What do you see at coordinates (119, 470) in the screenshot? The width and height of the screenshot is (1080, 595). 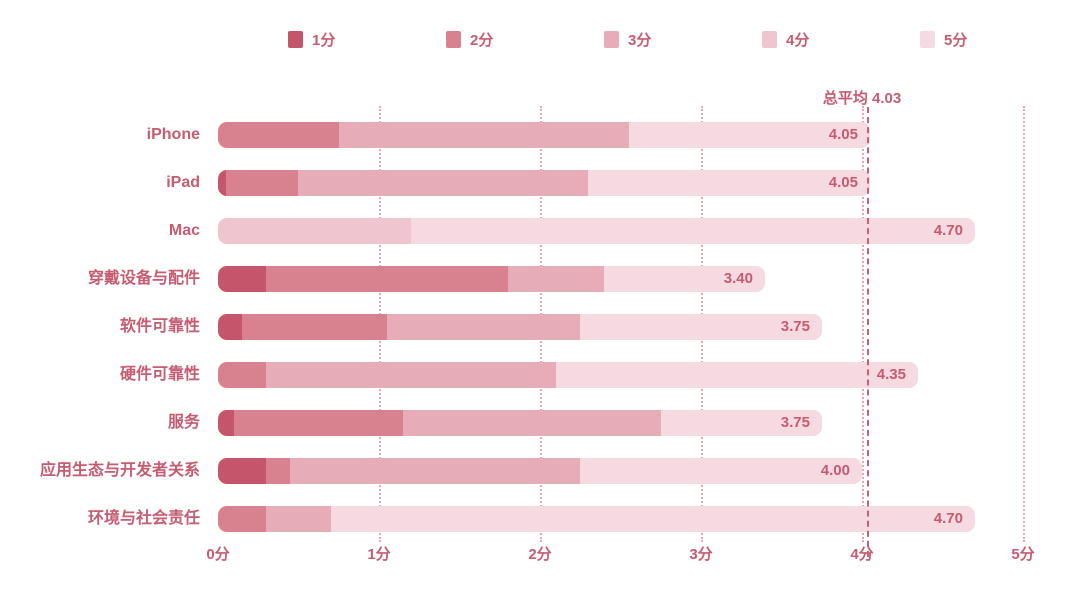 I see `category-label: 应用生态与开发者关系` at bounding box center [119, 470].